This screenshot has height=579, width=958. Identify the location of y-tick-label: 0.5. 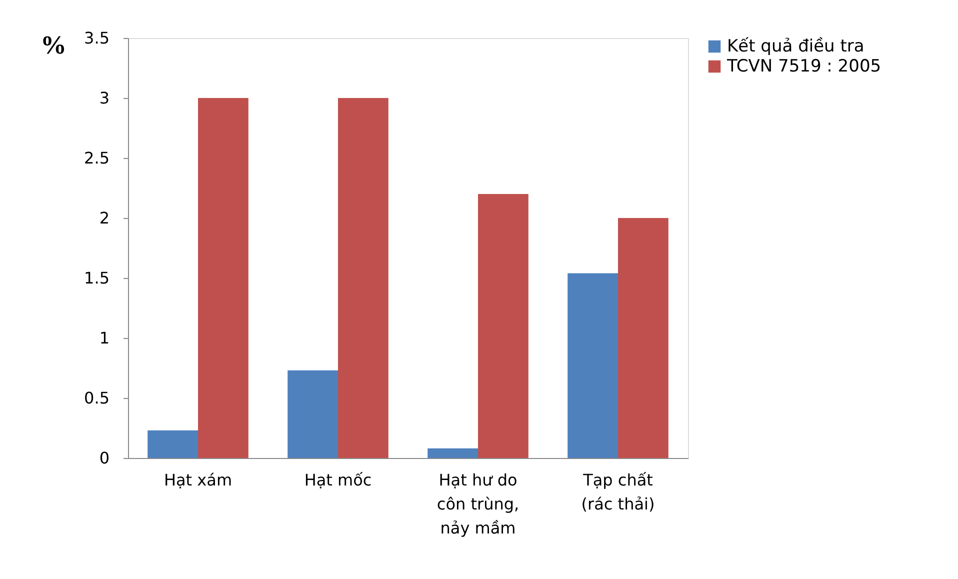
(97, 398).